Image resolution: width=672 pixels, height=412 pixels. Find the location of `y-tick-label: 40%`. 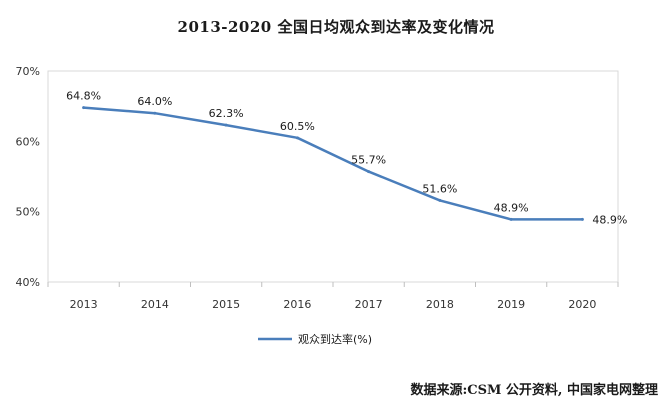

y-tick-label: 40% is located at coordinates (28, 282).